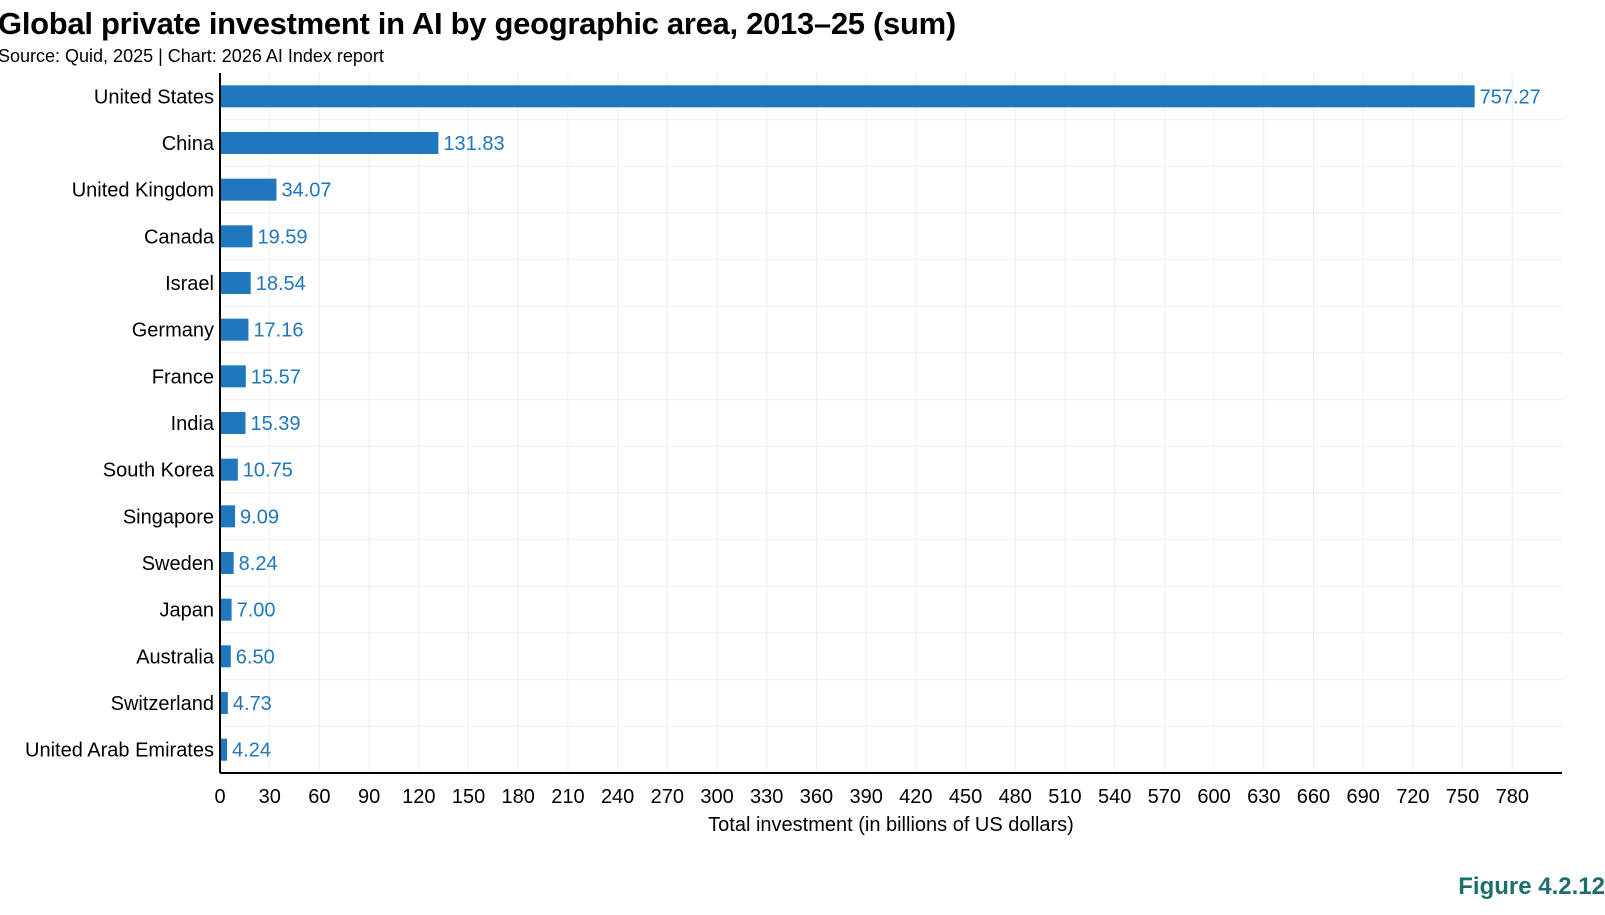 This screenshot has height=915, width=1605. I want to click on x-tick-label: 480, so click(1015, 797).